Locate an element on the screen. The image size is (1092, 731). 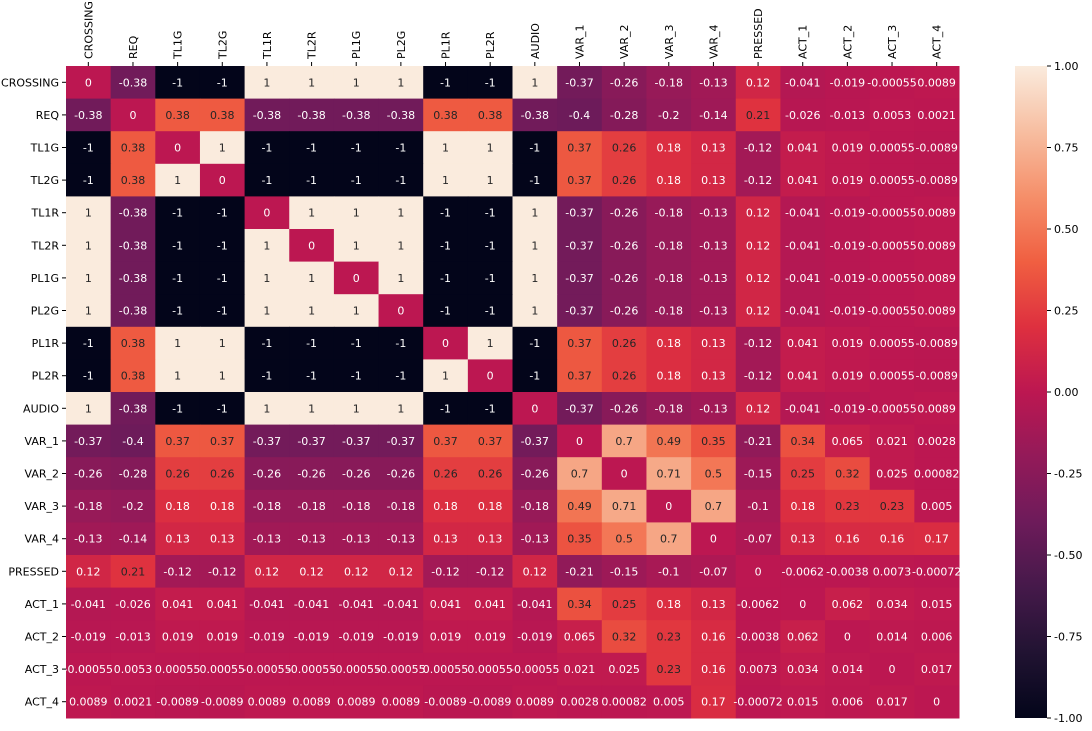
x-tick-label: PL1G is located at coordinates (356, 45).